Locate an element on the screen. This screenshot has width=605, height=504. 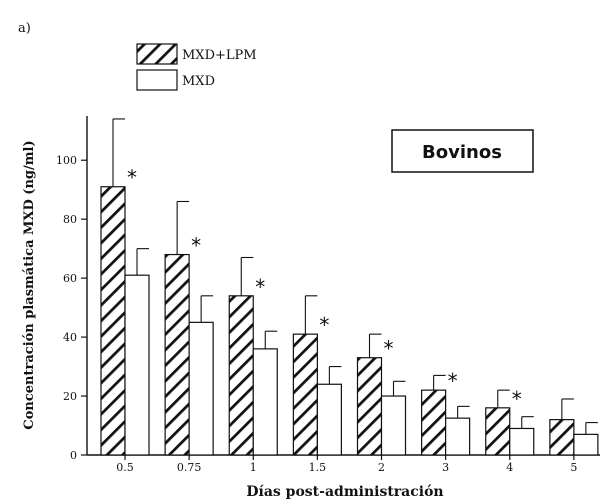
x-tick-label: 1.5 is located at coordinates (318, 467).